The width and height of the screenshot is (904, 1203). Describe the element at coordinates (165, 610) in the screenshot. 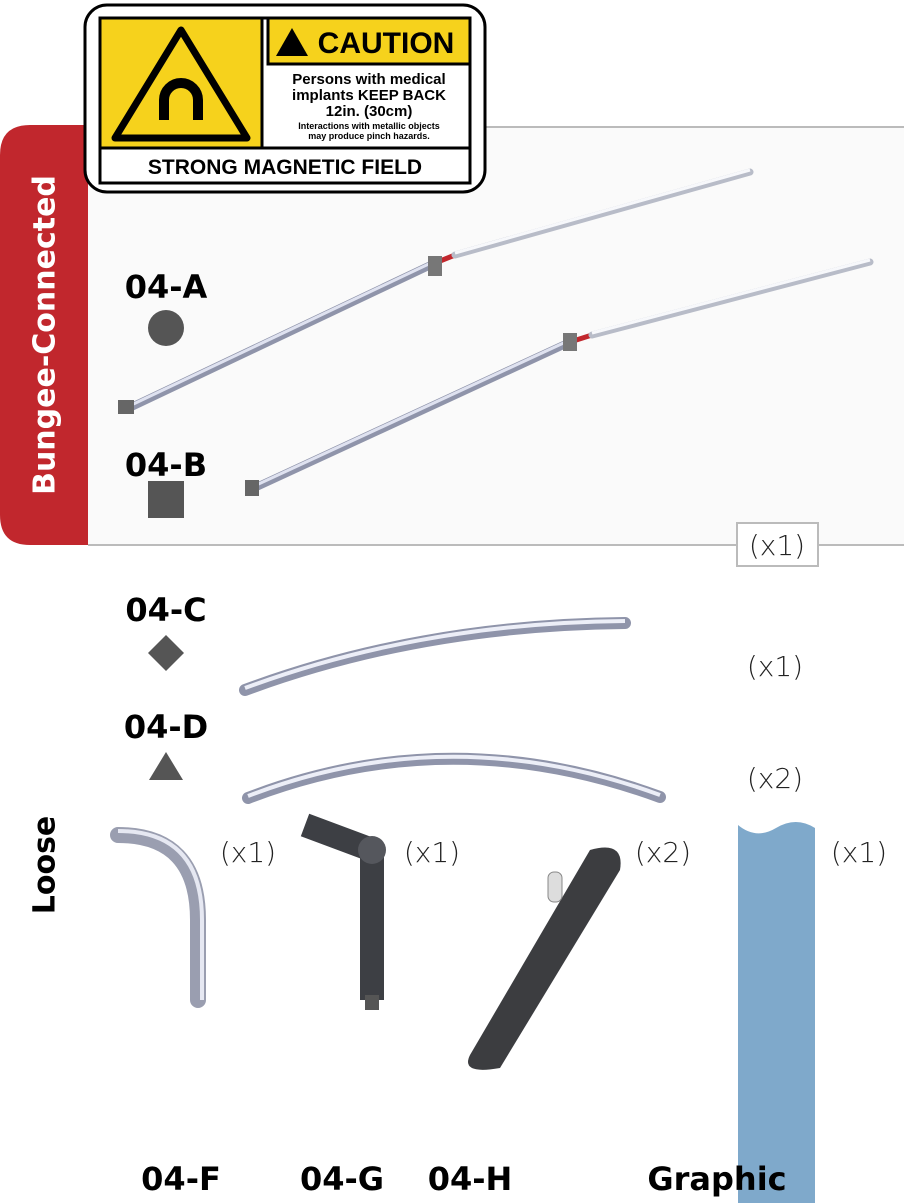

I see `part-label: 04-C` at that location.